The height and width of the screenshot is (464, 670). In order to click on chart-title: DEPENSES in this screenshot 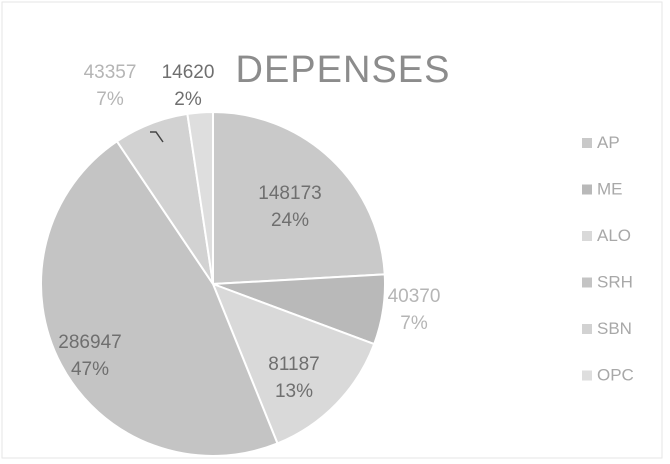, I will do `click(343, 70)`.